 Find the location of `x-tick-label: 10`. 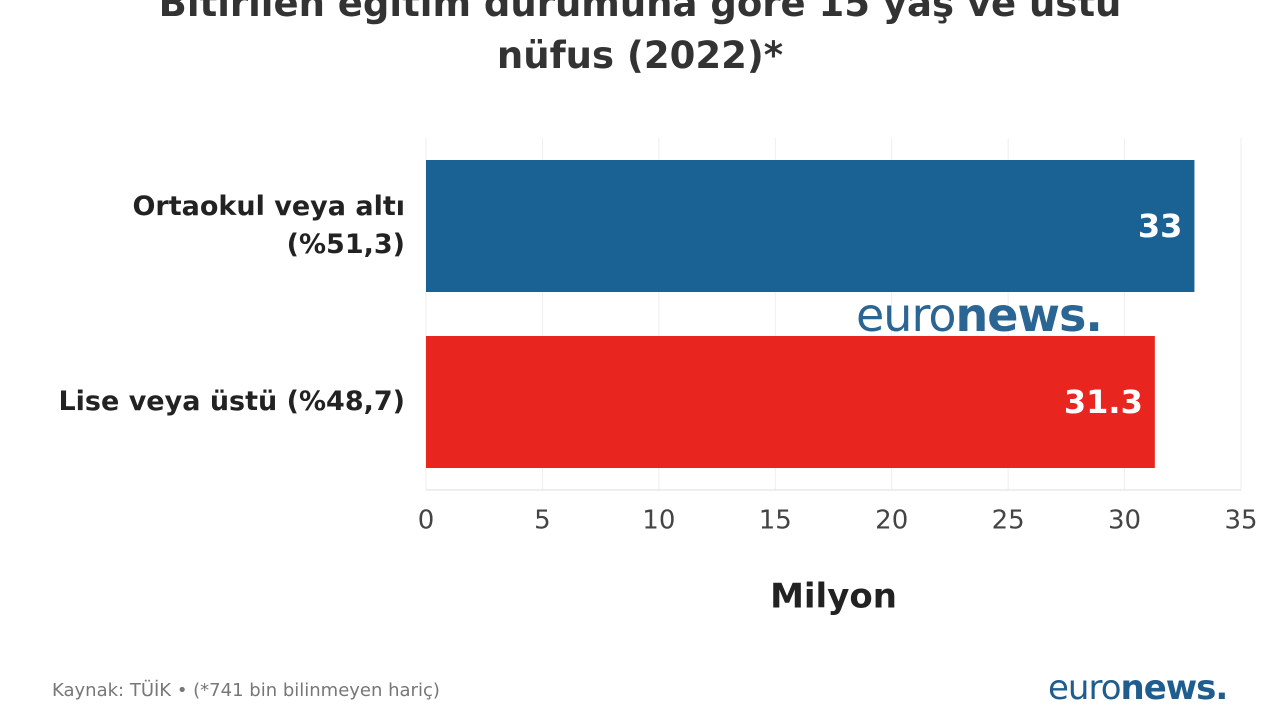

x-tick-label: 10 is located at coordinates (658, 521).